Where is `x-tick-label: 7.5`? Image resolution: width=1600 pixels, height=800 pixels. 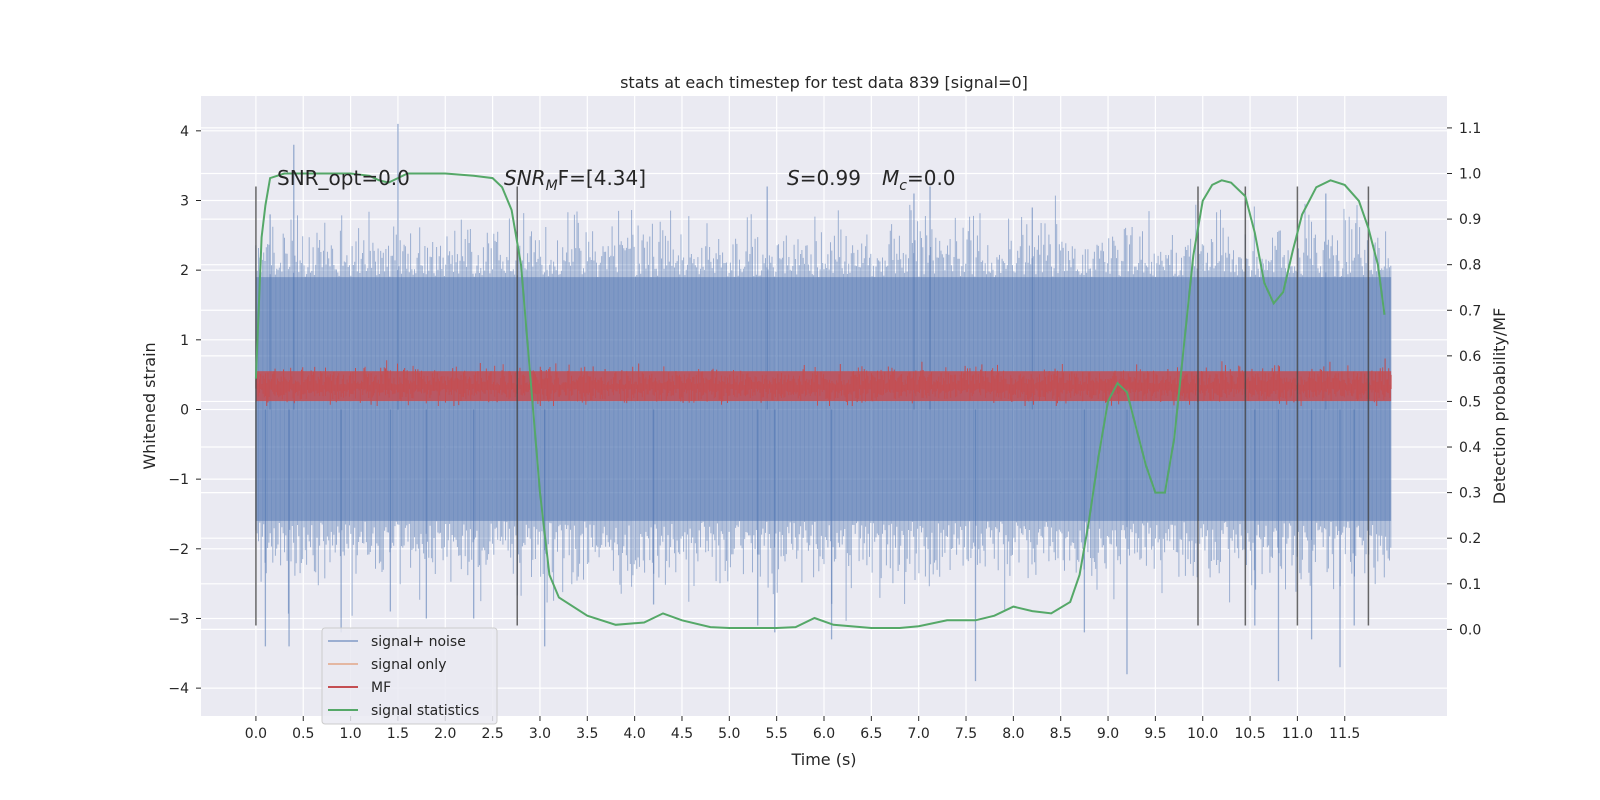 x-tick-label: 7.5 is located at coordinates (966, 734).